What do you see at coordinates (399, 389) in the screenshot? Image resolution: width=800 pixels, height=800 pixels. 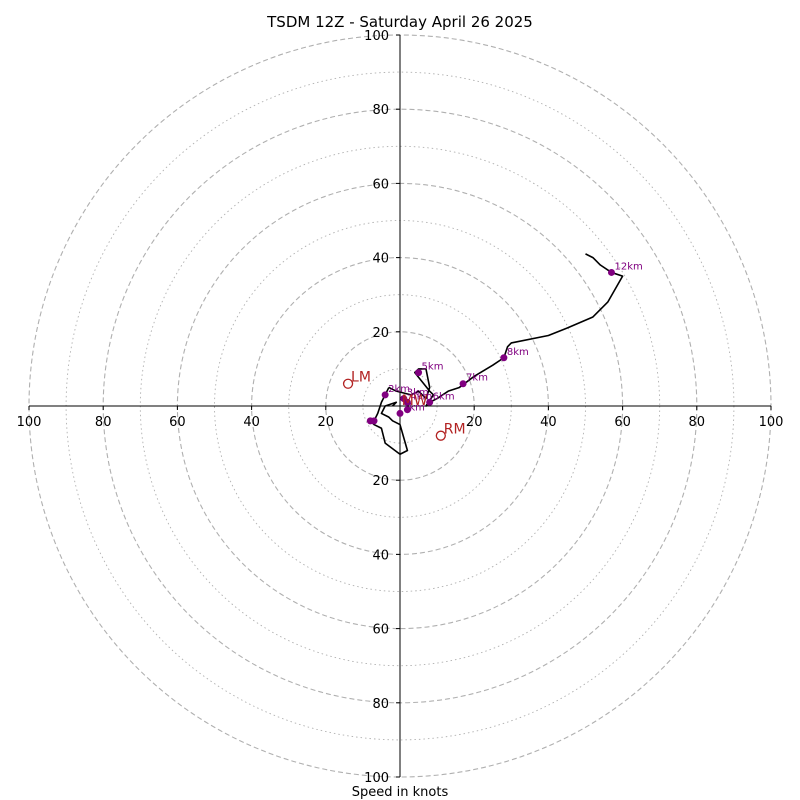 I see `height-marker-label: 2km` at bounding box center [399, 389].